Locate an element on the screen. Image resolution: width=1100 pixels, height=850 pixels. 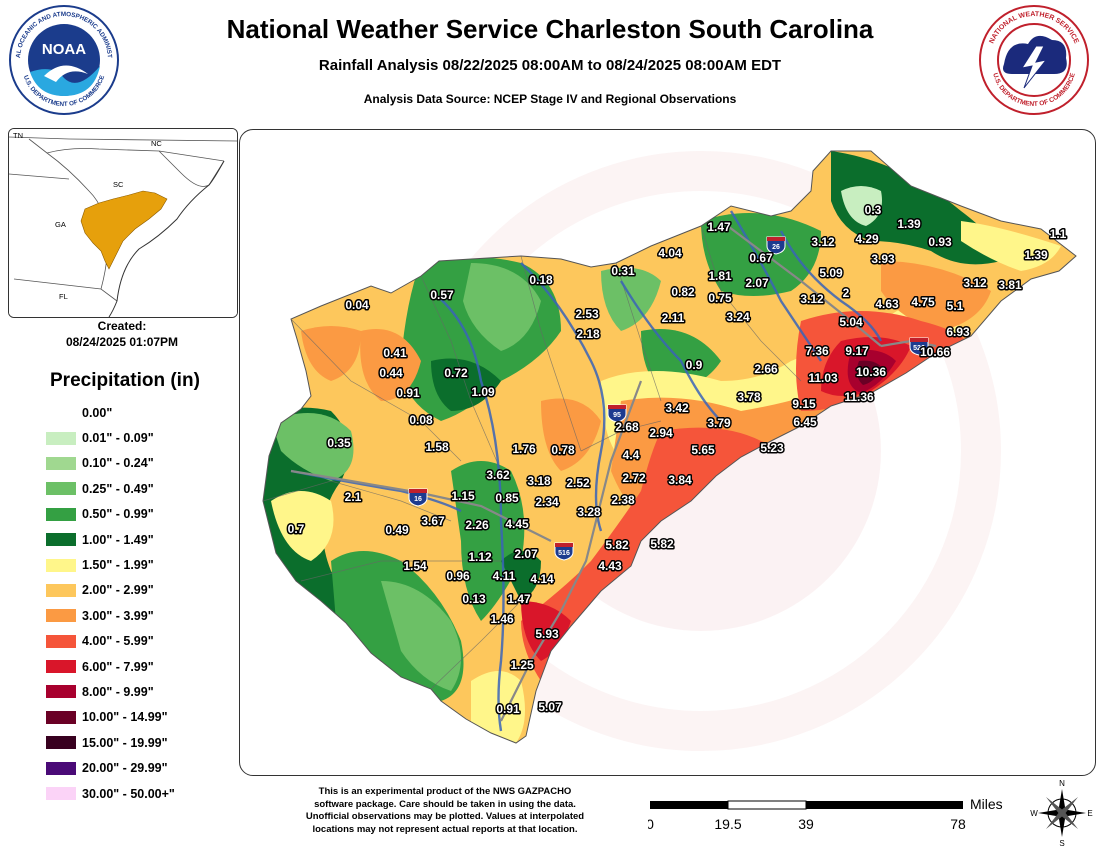
compass-n: N is located at coordinates (1062, 783).